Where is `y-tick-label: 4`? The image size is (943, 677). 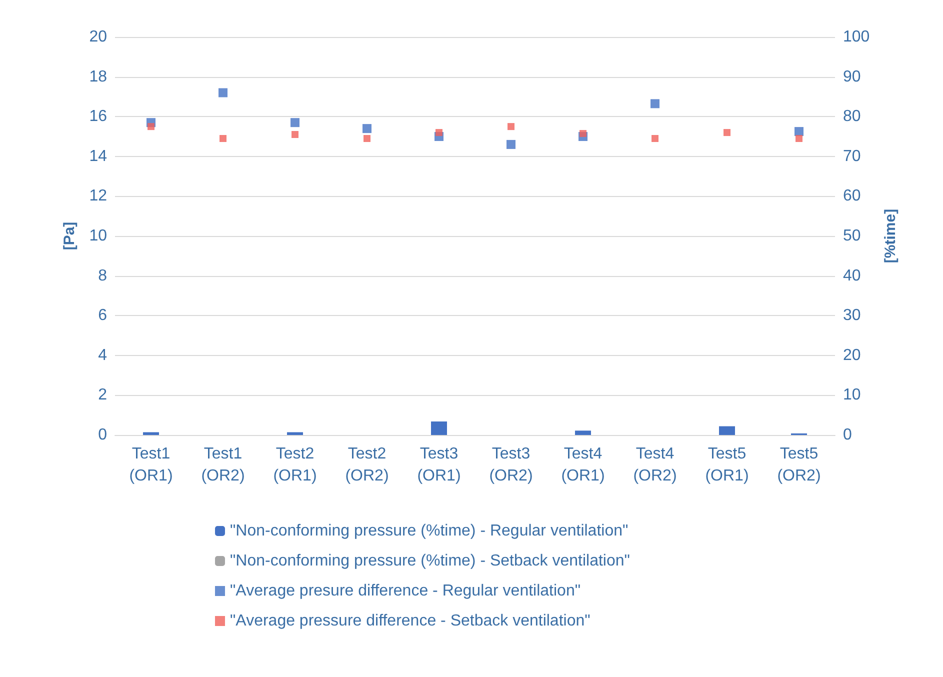 y-tick-label: 4 is located at coordinates (103, 355).